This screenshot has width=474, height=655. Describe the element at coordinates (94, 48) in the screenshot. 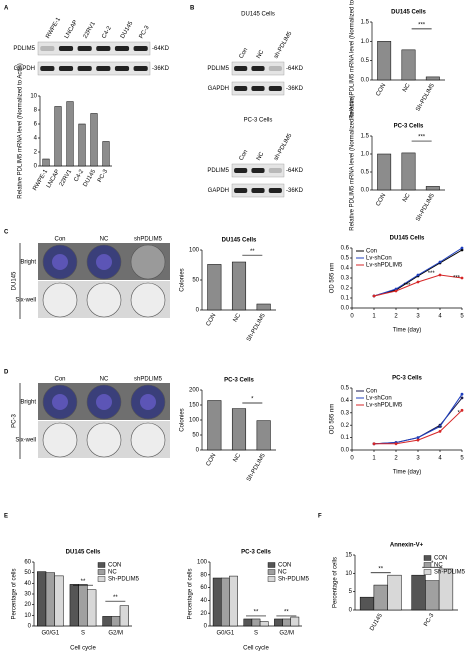

I see `blot-strip` at that location.